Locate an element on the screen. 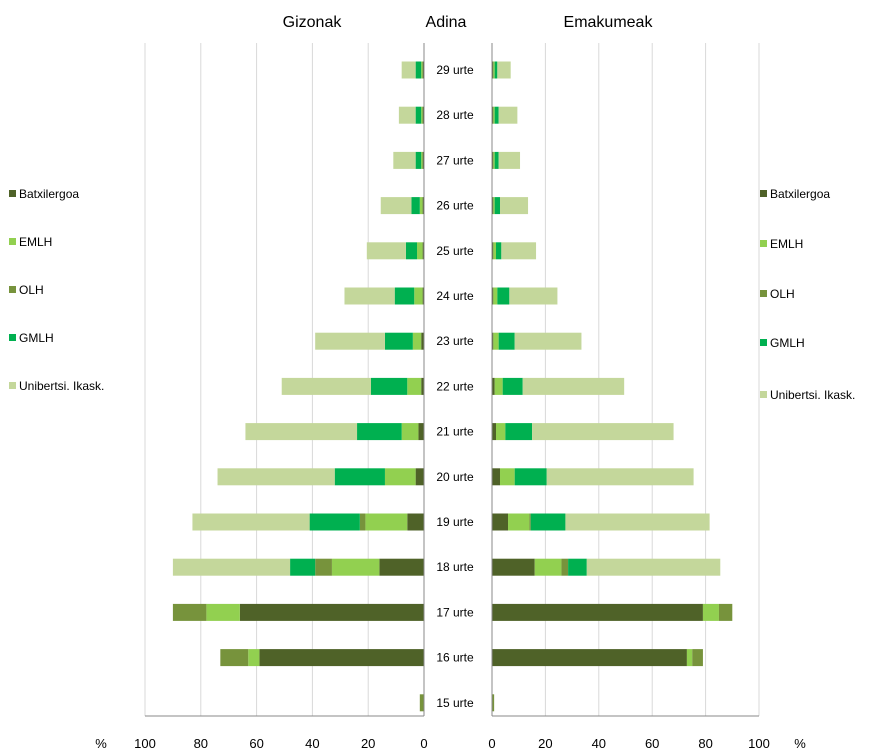 The height and width of the screenshot is (752, 877). legend-label-right: Batxilergoa is located at coordinates (800, 194).